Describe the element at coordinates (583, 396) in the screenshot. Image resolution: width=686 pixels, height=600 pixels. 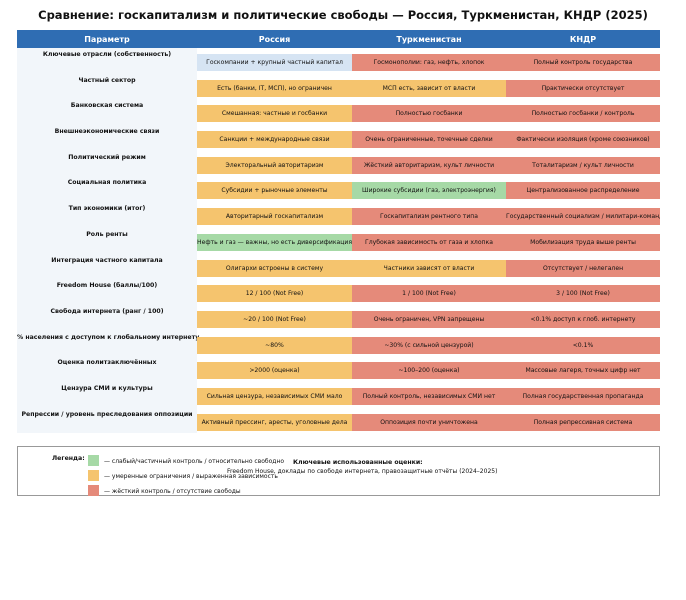
I see `cell-dprk: Полная государственная пропаганда` at that location.